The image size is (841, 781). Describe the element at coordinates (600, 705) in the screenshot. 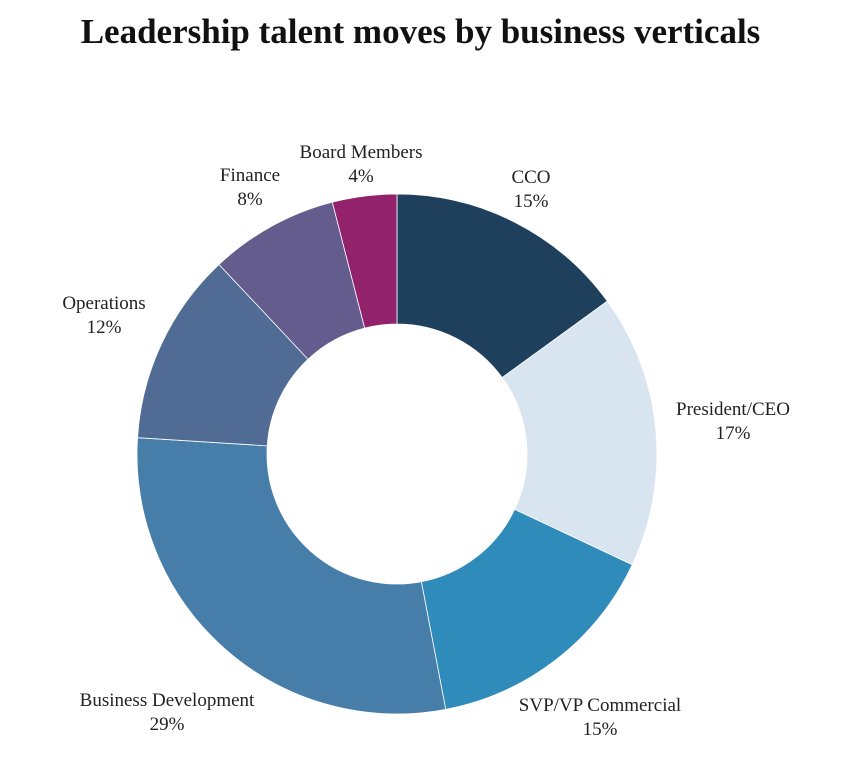

I see `slice-label: SVP/VP Commercial` at that location.